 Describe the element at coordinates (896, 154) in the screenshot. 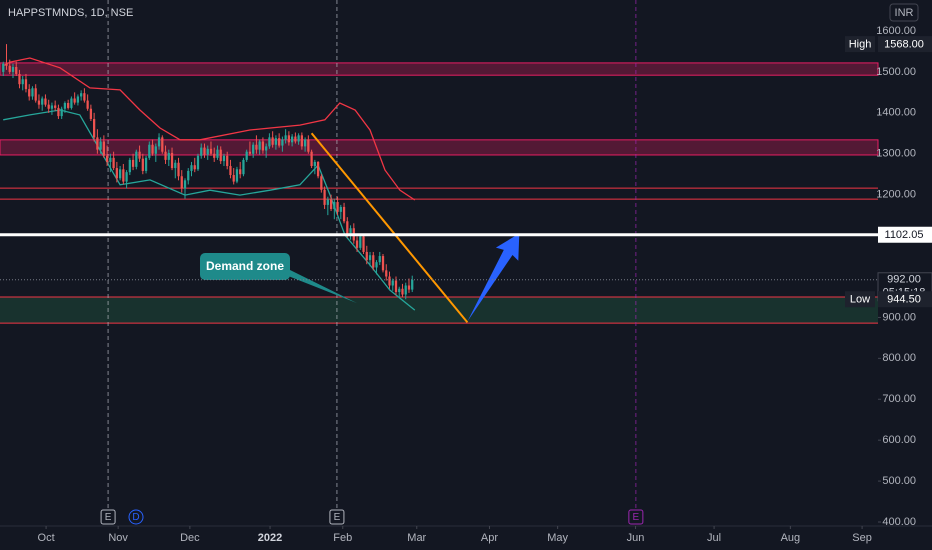

I see `y-tick-label: 1300.00` at that location.